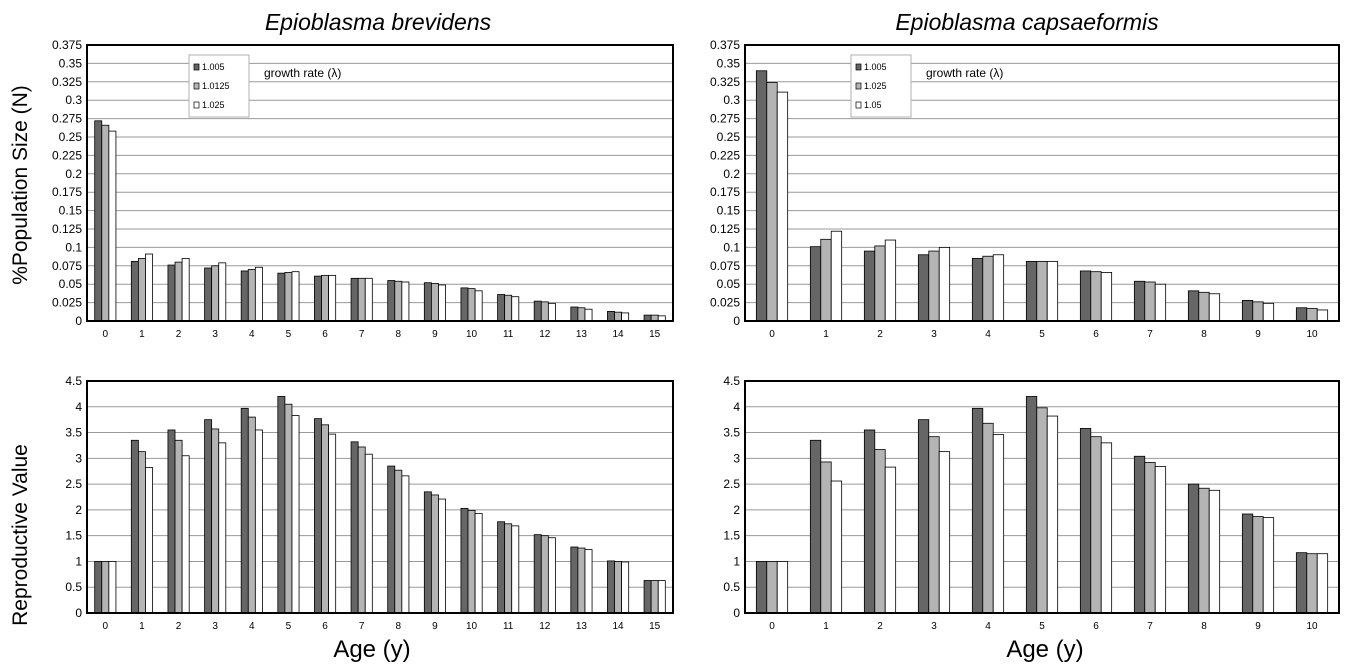 The width and height of the screenshot is (1354, 664). I want to click on y-tick-label: 0.175, so click(725, 192).